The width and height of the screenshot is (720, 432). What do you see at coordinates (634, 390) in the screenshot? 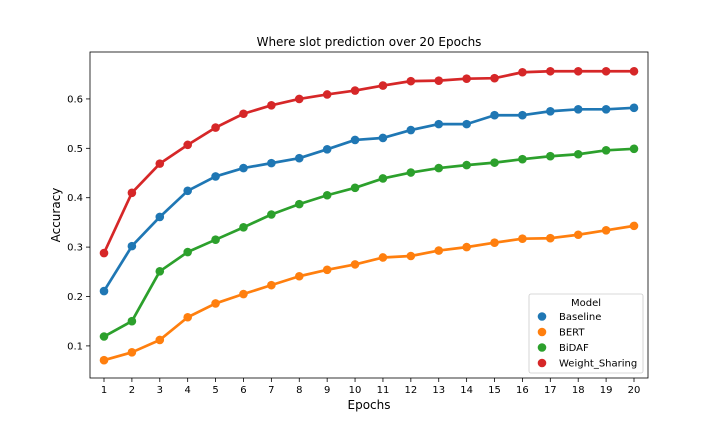
I see `x-tick-label: 20` at bounding box center [634, 390].